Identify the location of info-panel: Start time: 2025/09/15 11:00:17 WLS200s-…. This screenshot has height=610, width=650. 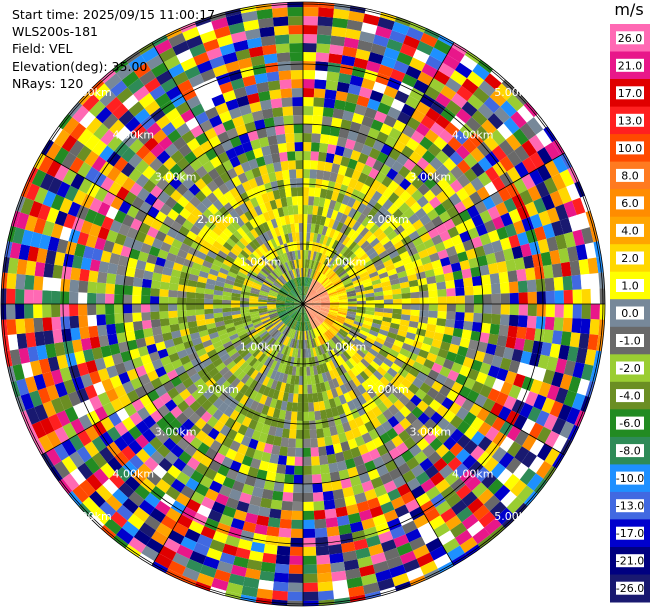
(113, 49).